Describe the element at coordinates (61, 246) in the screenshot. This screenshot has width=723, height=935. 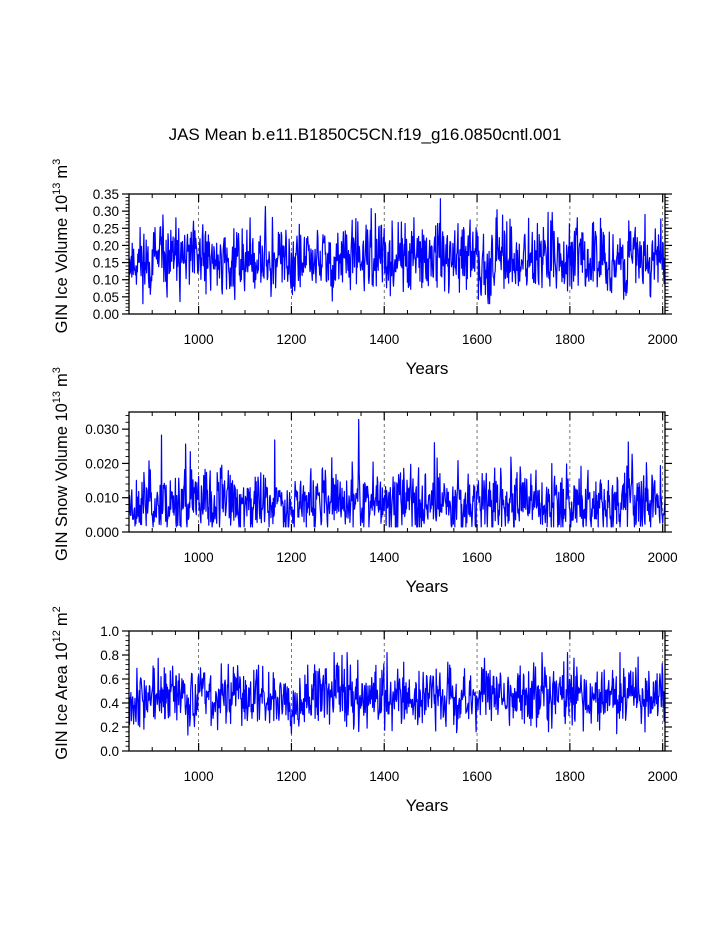
I see `y-axis-label: GIN Ice Volume 1013m3` at that location.